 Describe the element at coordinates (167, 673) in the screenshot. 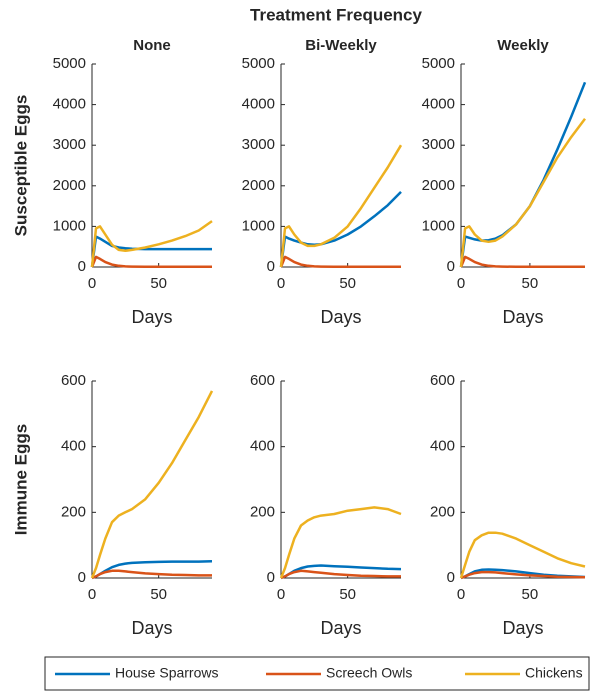

I see `legend-label: House Sparrows` at that location.